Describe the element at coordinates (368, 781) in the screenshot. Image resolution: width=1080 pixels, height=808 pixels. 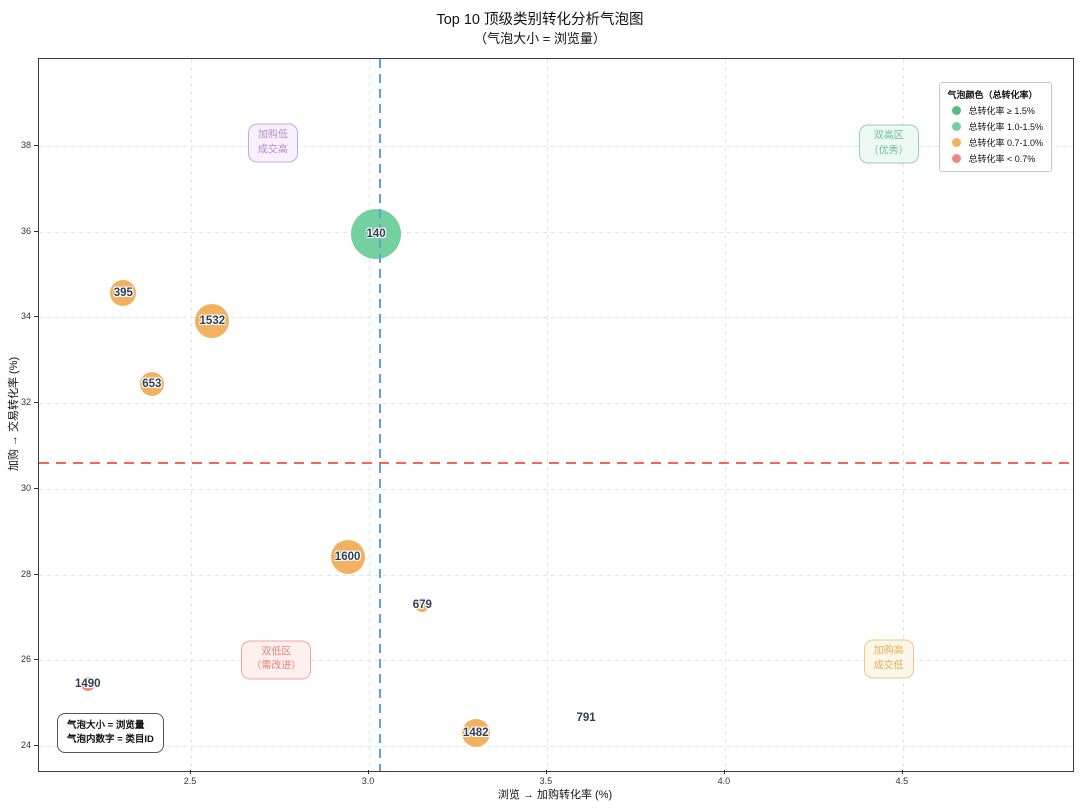
I see `tick-label-x-3.0: 3.0` at that location.